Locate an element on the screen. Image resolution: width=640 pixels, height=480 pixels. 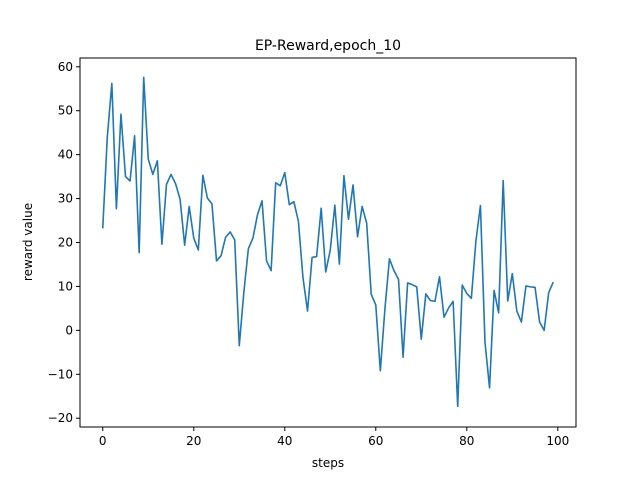
y-tick-label: −10 is located at coordinates (60, 374).